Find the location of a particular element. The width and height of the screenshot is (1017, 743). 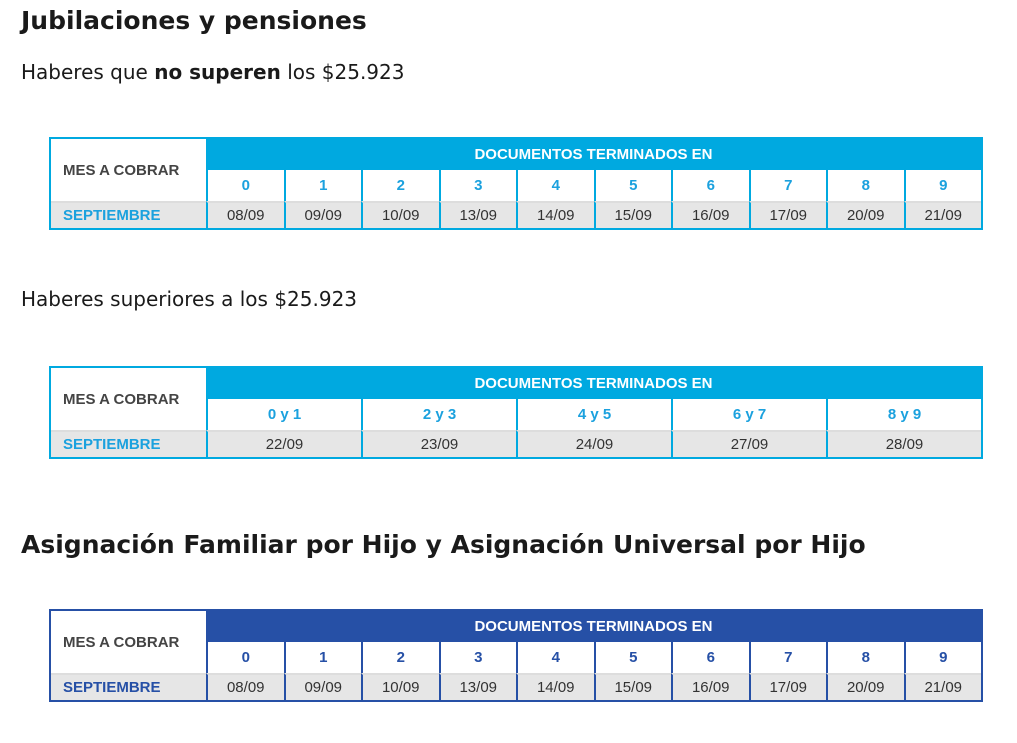

subtitle: Haberes que no superen los $25.923 is located at coordinates (212, 72).